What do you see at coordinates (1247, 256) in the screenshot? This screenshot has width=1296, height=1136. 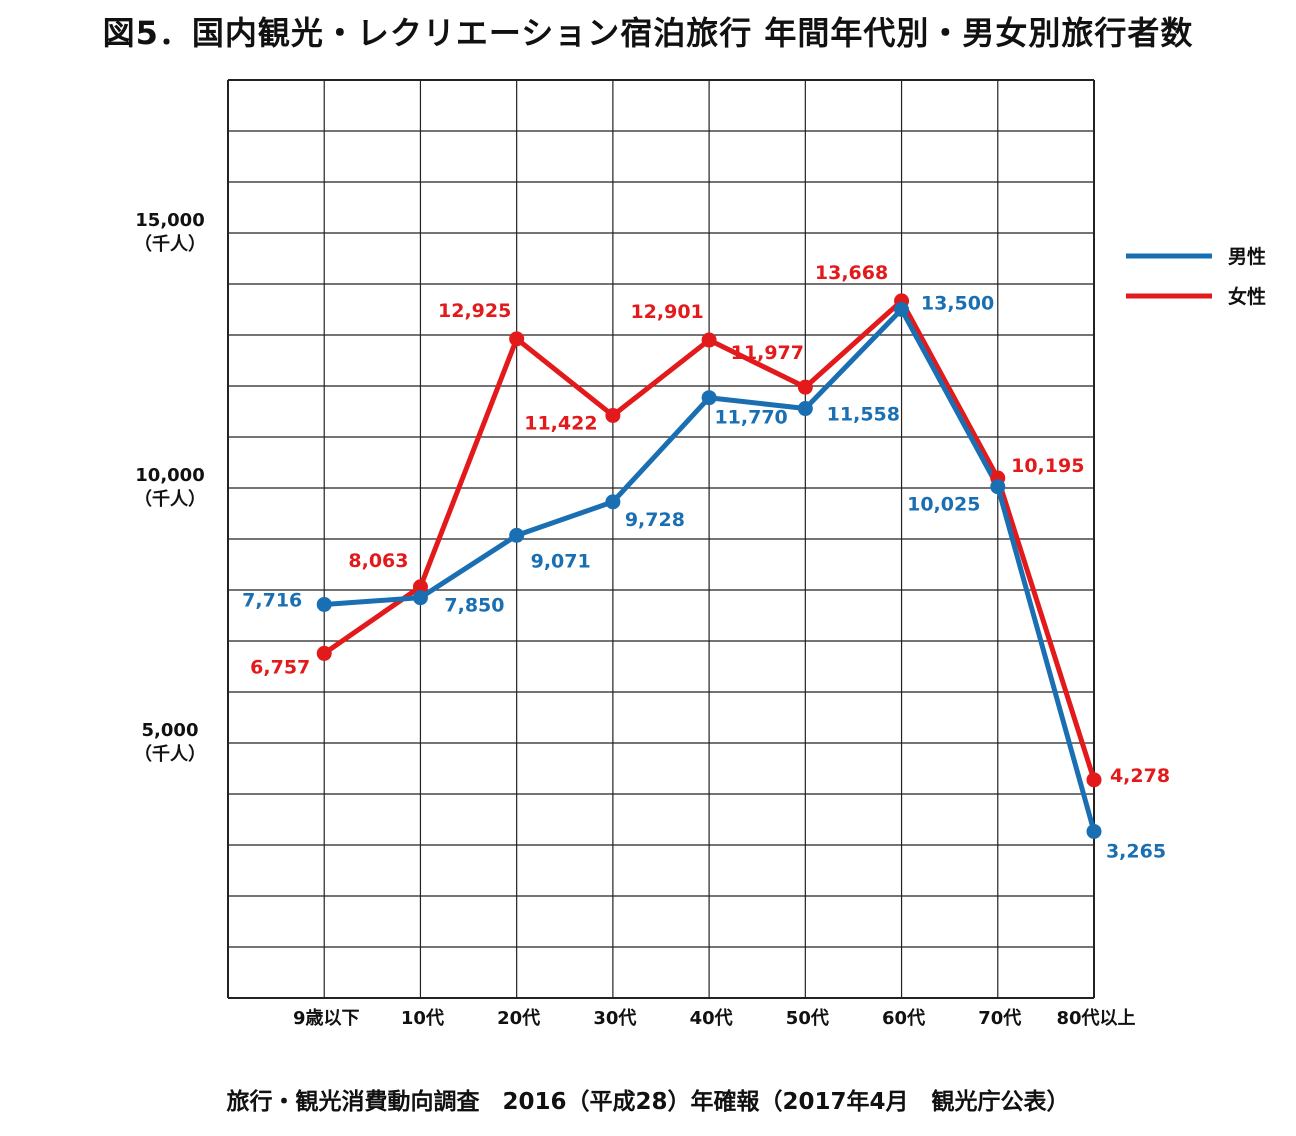 I see `legend-label: 男性` at bounding box center [1247, 256].